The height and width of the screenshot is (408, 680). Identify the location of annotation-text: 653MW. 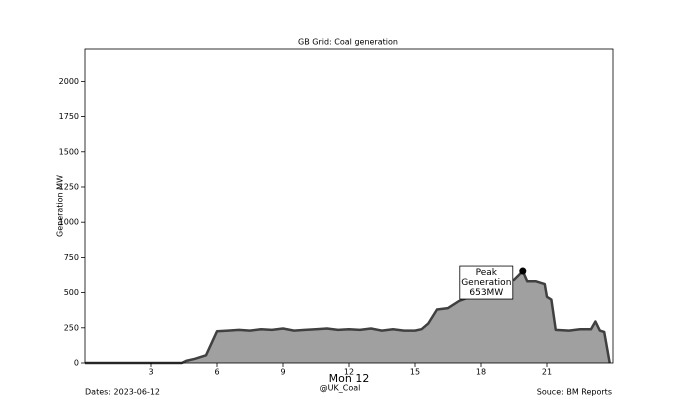
(486, 293).